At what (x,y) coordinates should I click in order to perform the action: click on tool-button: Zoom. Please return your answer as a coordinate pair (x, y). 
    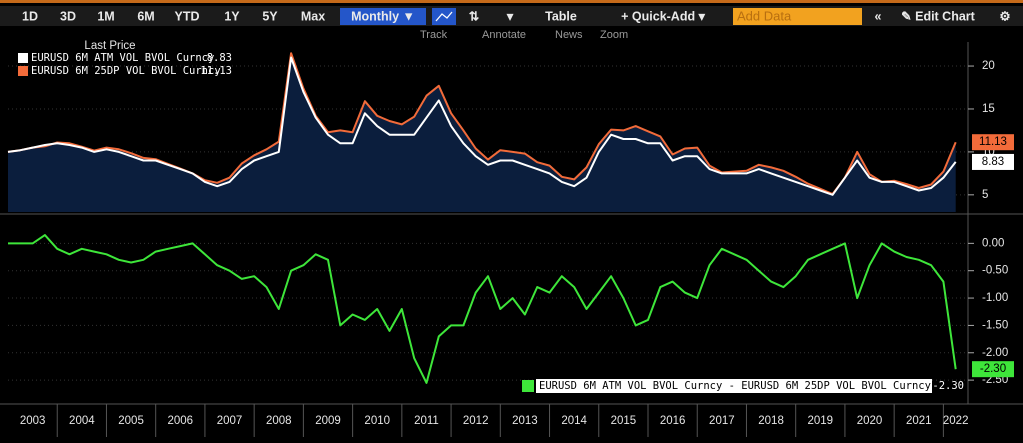
    Looking at the image, I should click on (614, 35).